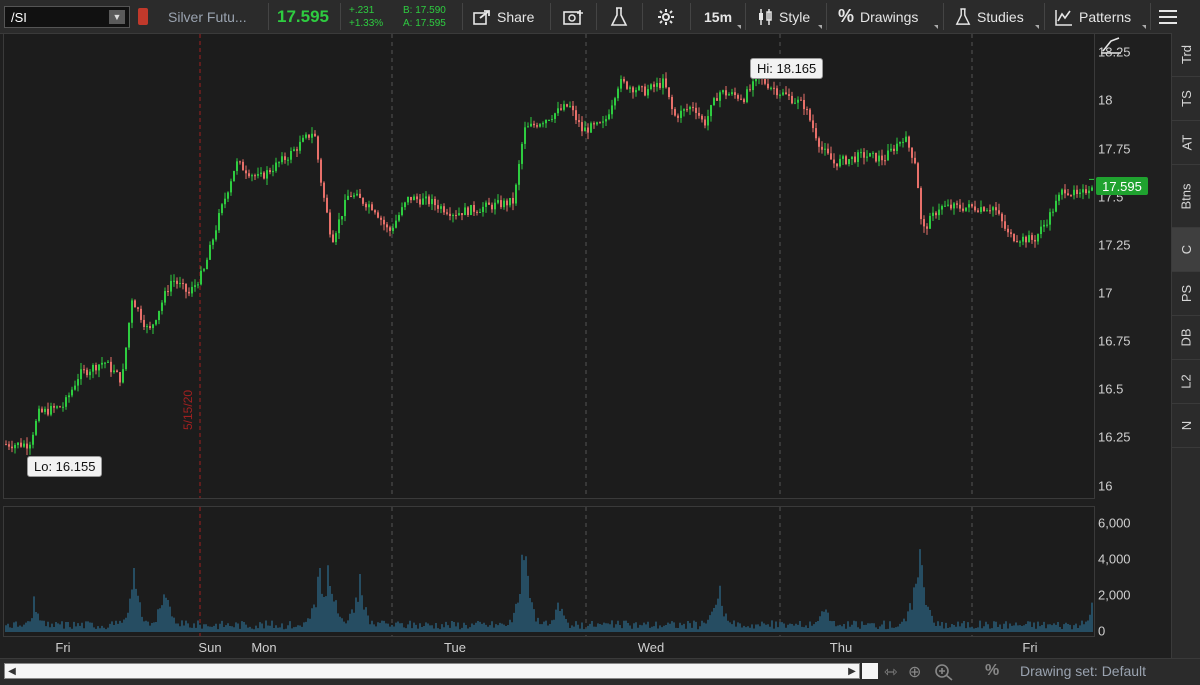  I want to click on timeframe-button: 15m, so click(718, 16).